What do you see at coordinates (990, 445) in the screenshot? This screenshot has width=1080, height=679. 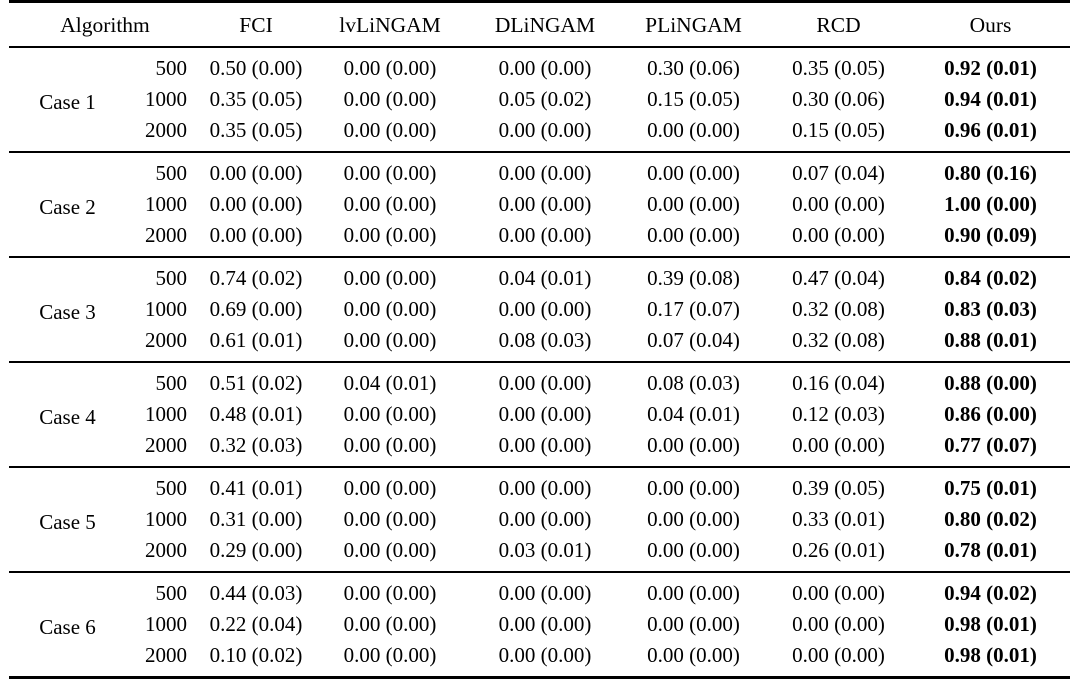 I see `cell-value-ours: 0.77 (0.07)` at bounding box center [990, 445].